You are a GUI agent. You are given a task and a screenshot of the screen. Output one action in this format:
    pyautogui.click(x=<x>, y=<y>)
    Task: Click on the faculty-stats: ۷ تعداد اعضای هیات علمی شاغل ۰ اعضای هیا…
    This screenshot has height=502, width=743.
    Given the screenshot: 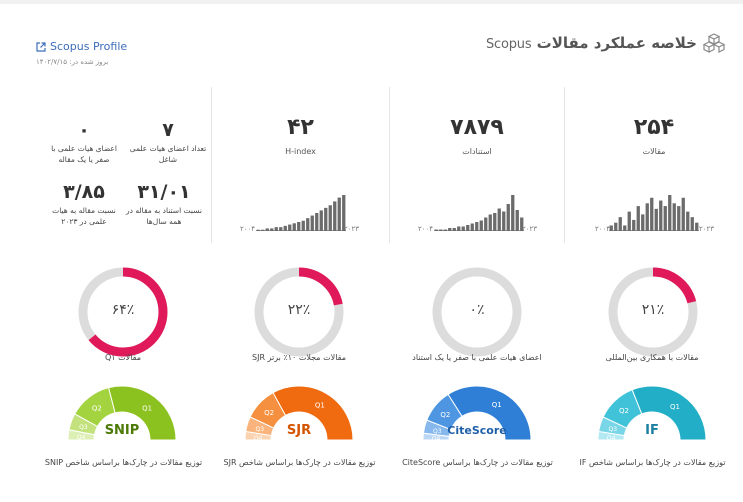 What is the action you would take?
    pyautogui.click(x=123, y=165)
    